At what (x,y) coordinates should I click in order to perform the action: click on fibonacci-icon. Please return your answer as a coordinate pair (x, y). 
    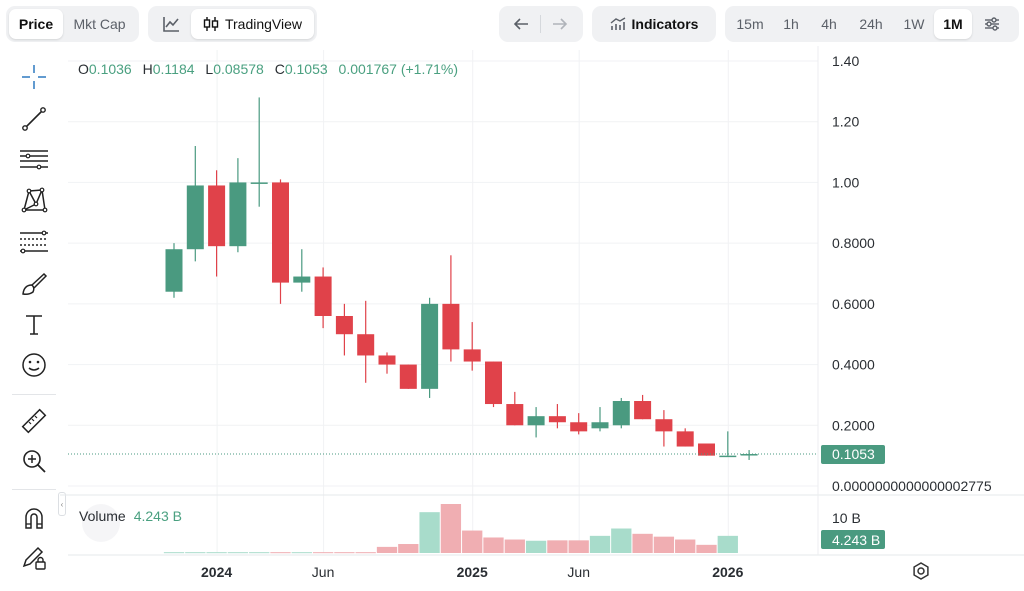
    Looking at the image, I should click on (34, 242).